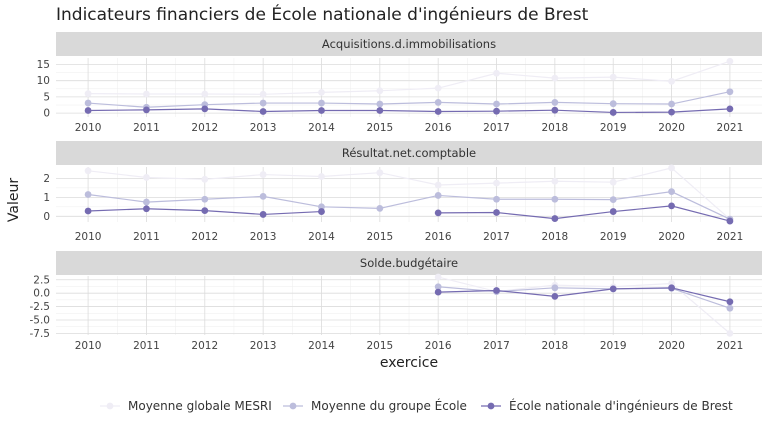 Image resolution: width=768 pixels, height=432 pixels. Describe the element at coordinates (46, 97) in the screenshot. I see `y-tick-label: 5` at that location.